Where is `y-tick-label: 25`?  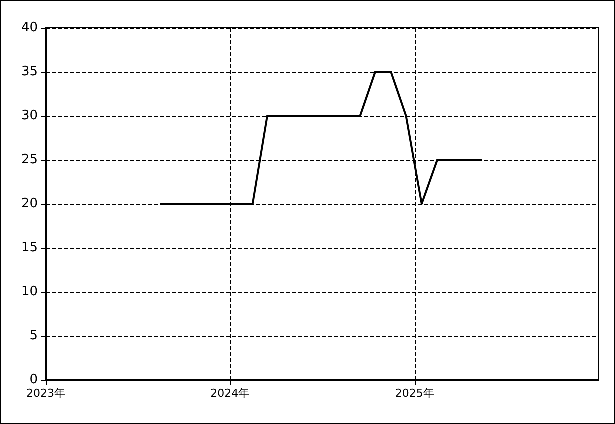 y-tick-label: 25 is located at coordinates (29, 160).